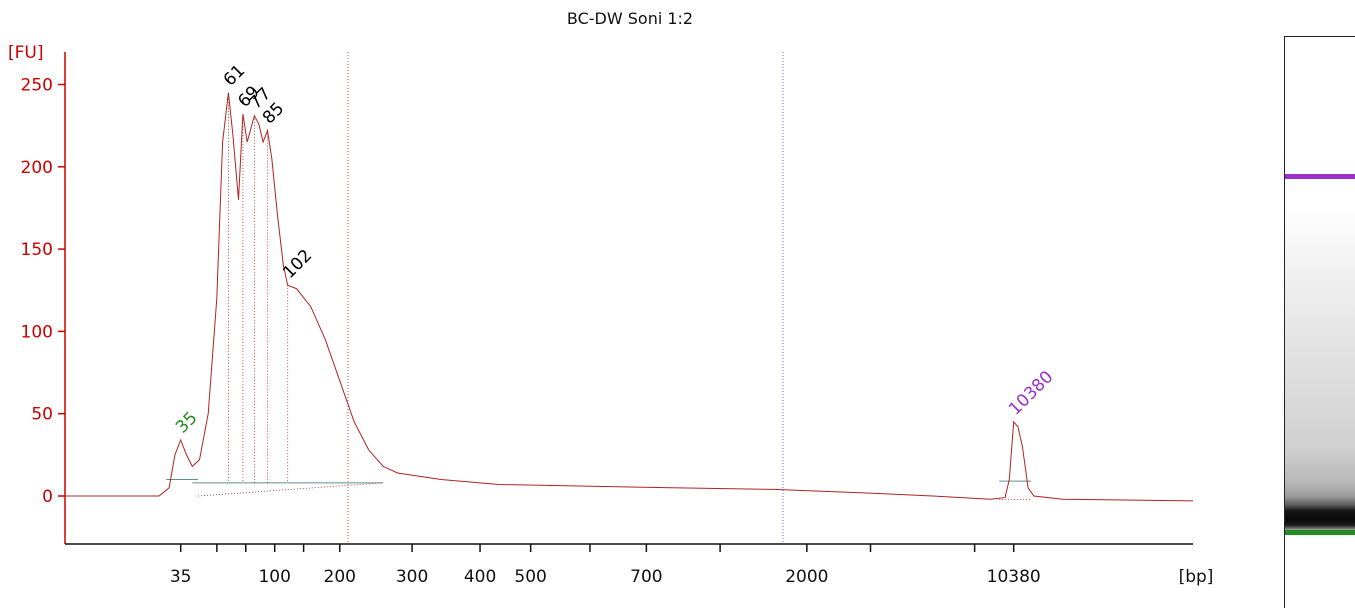  I want to click on x-axis-label: [bp], so click(1196, 577).